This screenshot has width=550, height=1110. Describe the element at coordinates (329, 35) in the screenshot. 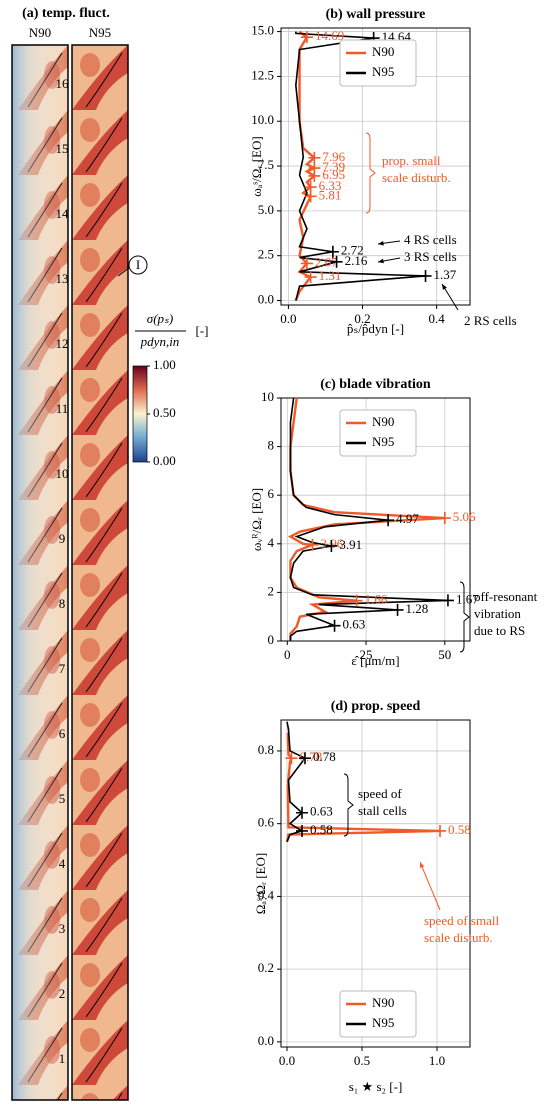

I see `peak-label: 14.69` at that location.